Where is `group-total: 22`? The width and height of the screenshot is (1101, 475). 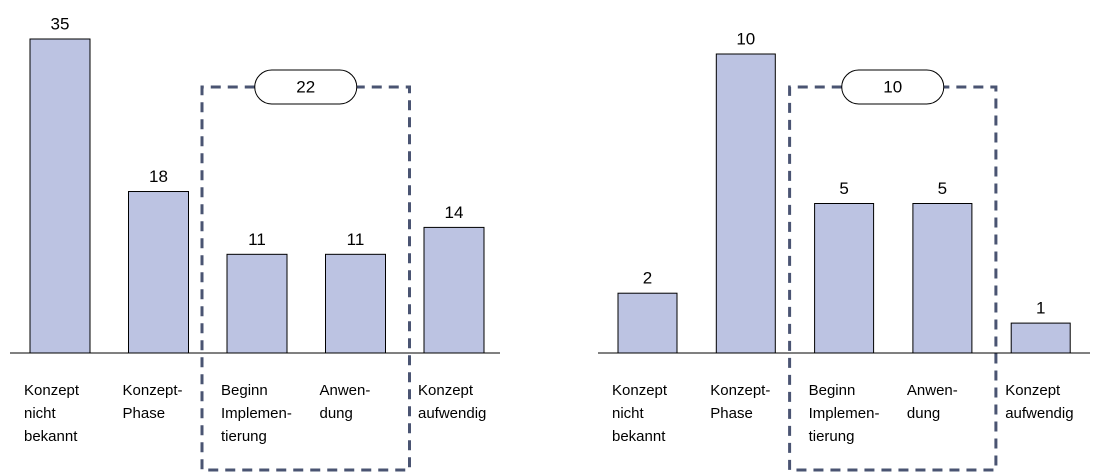
group-total: 22 is located at coordinates (305, 86).